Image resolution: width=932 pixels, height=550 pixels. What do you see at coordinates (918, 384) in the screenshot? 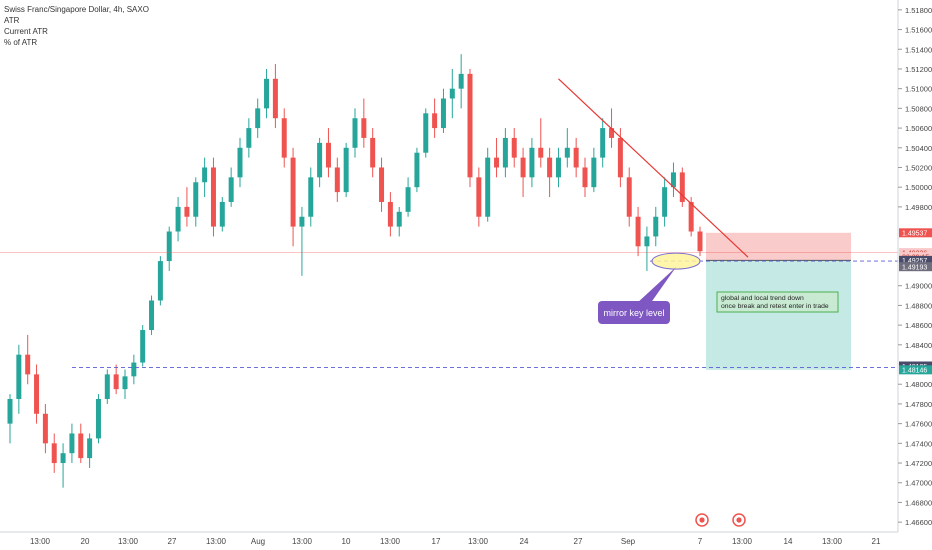
I see `y-tick-label: 1.48000` at bounding box center [918, 384].